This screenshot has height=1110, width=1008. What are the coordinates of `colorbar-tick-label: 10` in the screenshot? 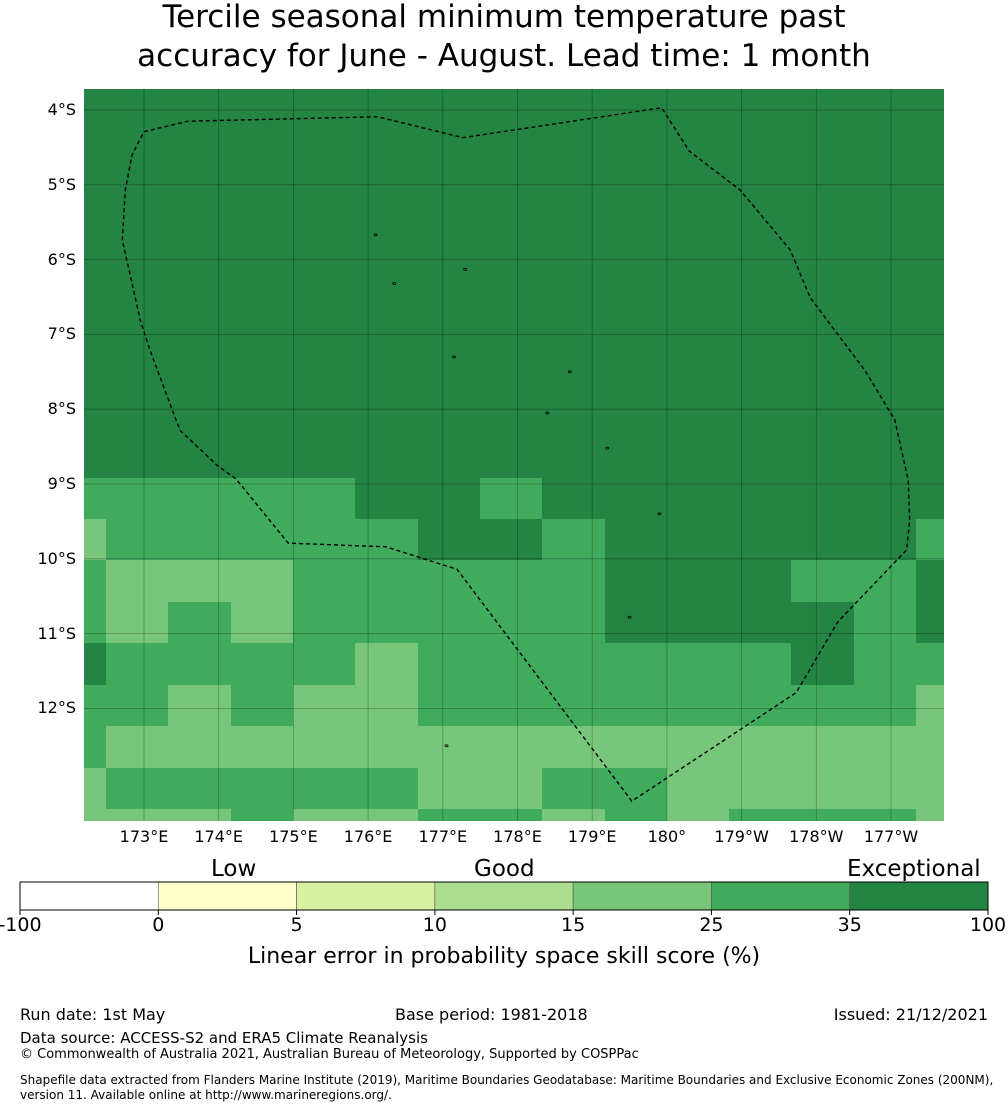 It's located at (434, 925).